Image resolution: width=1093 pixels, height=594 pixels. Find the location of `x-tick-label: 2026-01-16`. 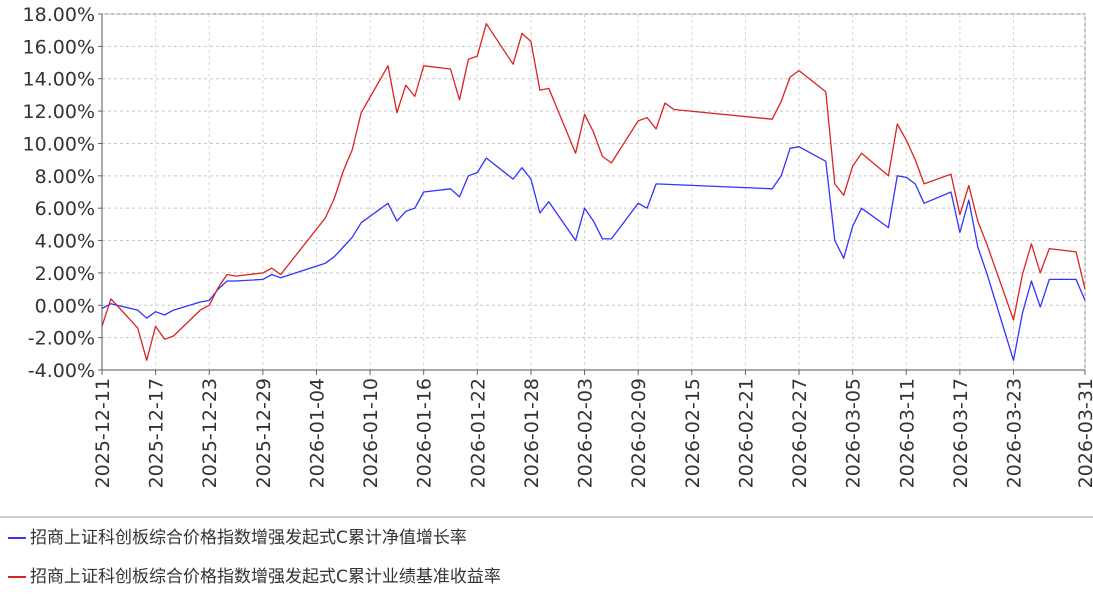

x-tick-label: 2026-01-16 is located at coordinates (425, 433).